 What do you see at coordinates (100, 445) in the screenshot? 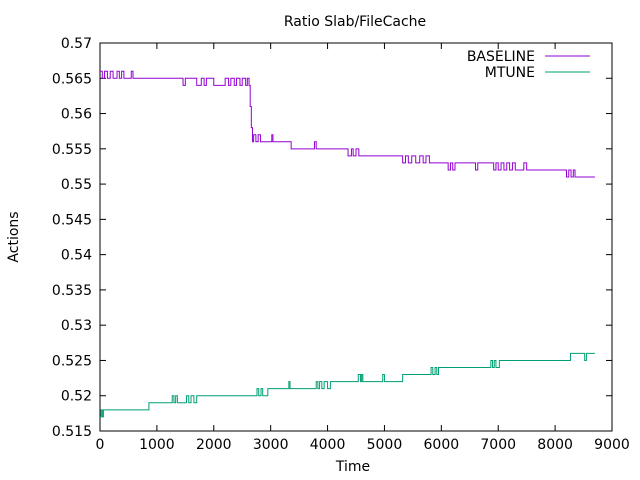
I see `x-tick-label: 0` at bounding box center [100, 445].